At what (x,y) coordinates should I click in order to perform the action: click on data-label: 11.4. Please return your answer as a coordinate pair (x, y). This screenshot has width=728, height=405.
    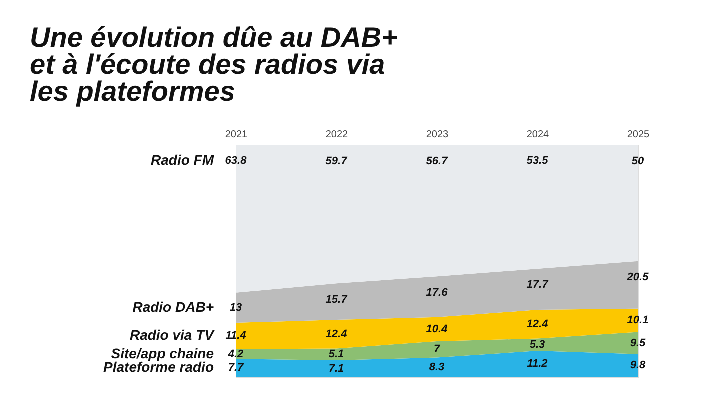
    Looking at the image, I should click on (236, 336).